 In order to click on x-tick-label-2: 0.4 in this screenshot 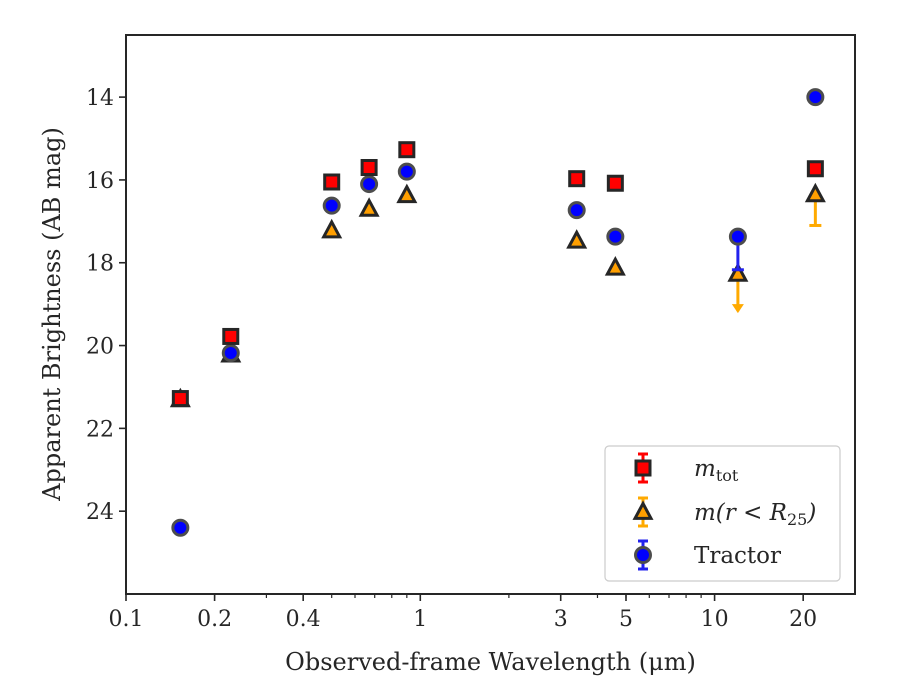, I will do `click(303, 619)`.